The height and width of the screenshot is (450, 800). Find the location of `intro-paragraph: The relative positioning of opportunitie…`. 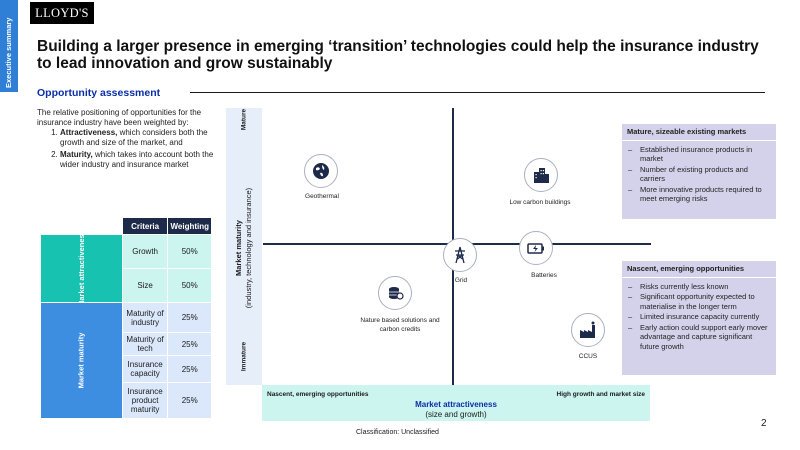

intro-paragraph: The relative positioning of opportunitie… is located at coordinates (119, 117).